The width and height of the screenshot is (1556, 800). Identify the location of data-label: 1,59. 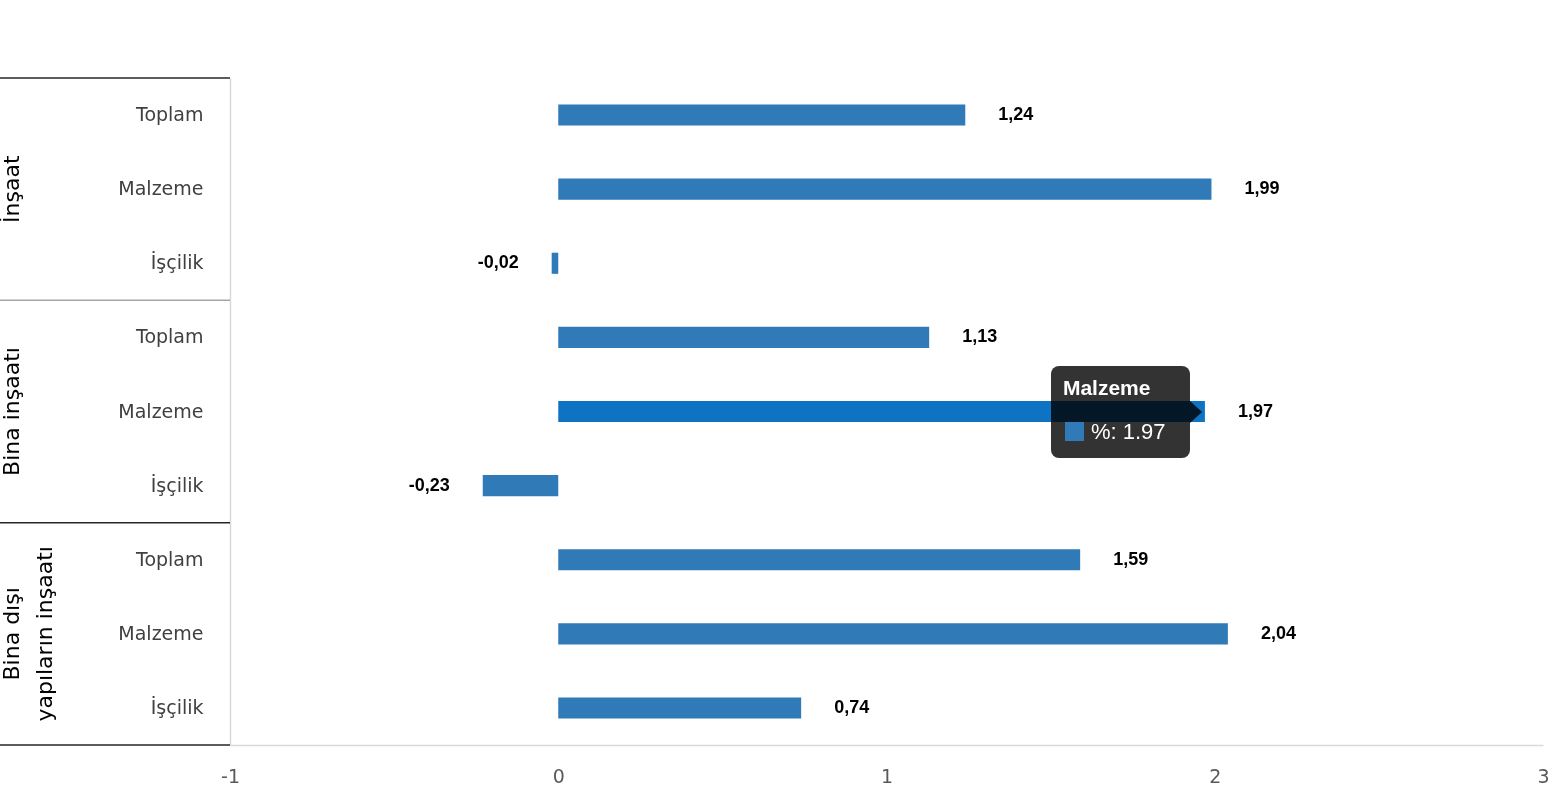
(1131, 558).